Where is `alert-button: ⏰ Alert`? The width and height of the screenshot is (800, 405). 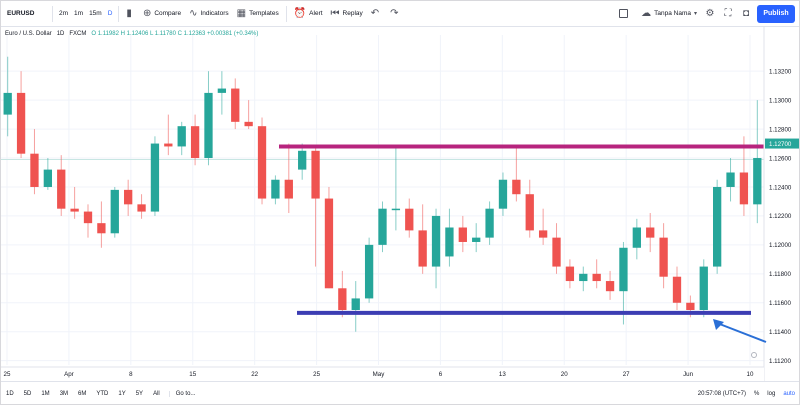
alert-button: ⏰ Alert is located at coordinates (308, 14).